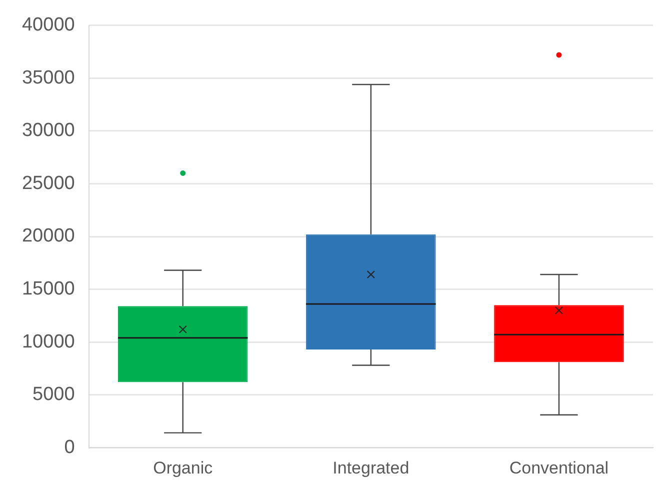  Describe the element at coordinates (48, 183) in the screenshot. I see `y-tick-label: 25000` at that location.